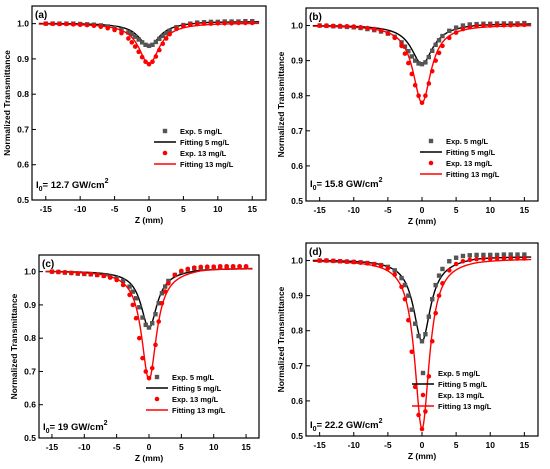 This screenshot has width=550, height=469. I want to click on y-tick-label: 0.9, so click(297, 61).